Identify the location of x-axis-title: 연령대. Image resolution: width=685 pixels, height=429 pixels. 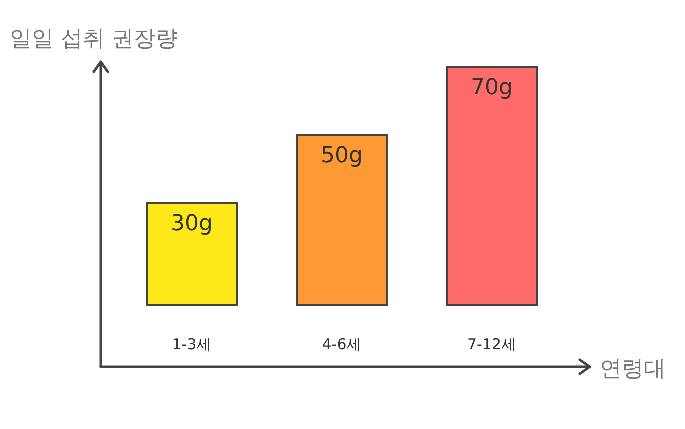
(633, 370).